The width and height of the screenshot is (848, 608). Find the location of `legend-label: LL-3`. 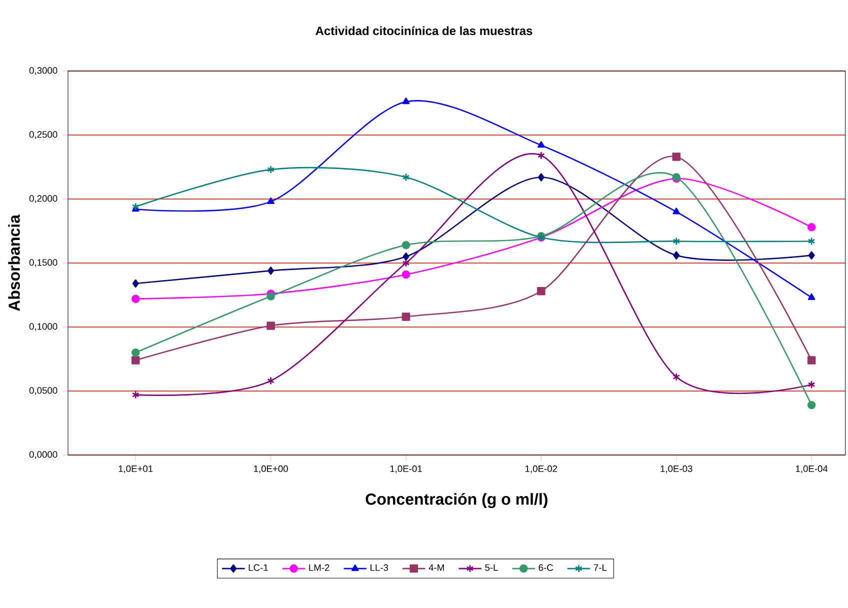

legend-label: LL-3 is located at coordinates (379, 567).